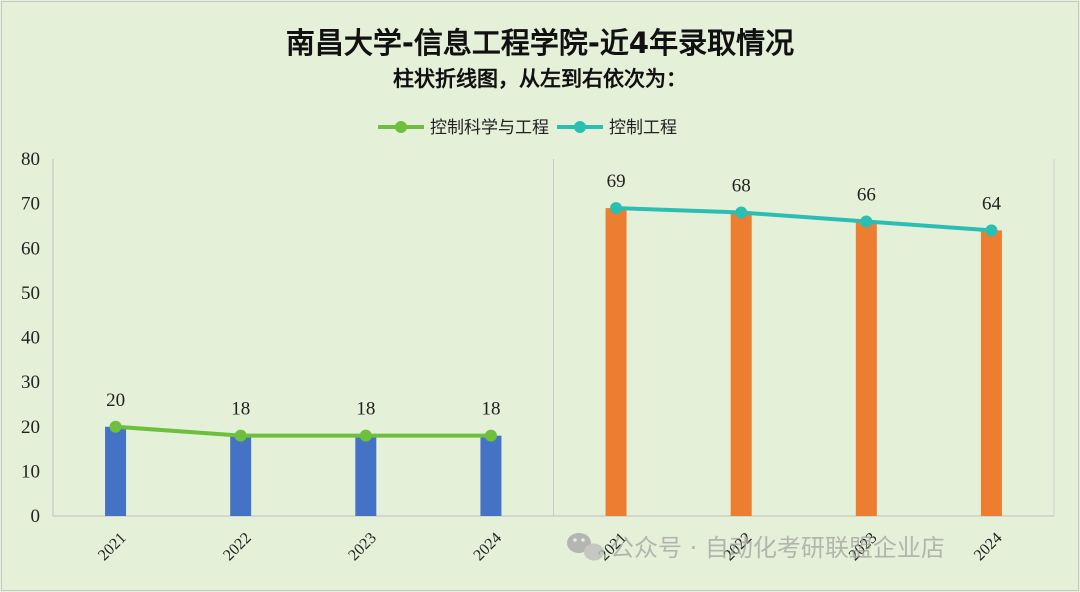 The width and height of the screenshot is (1080, 592). Describe the element at coordinates (115, 400) in the screenshot. I see `data-label: 20` at that location.